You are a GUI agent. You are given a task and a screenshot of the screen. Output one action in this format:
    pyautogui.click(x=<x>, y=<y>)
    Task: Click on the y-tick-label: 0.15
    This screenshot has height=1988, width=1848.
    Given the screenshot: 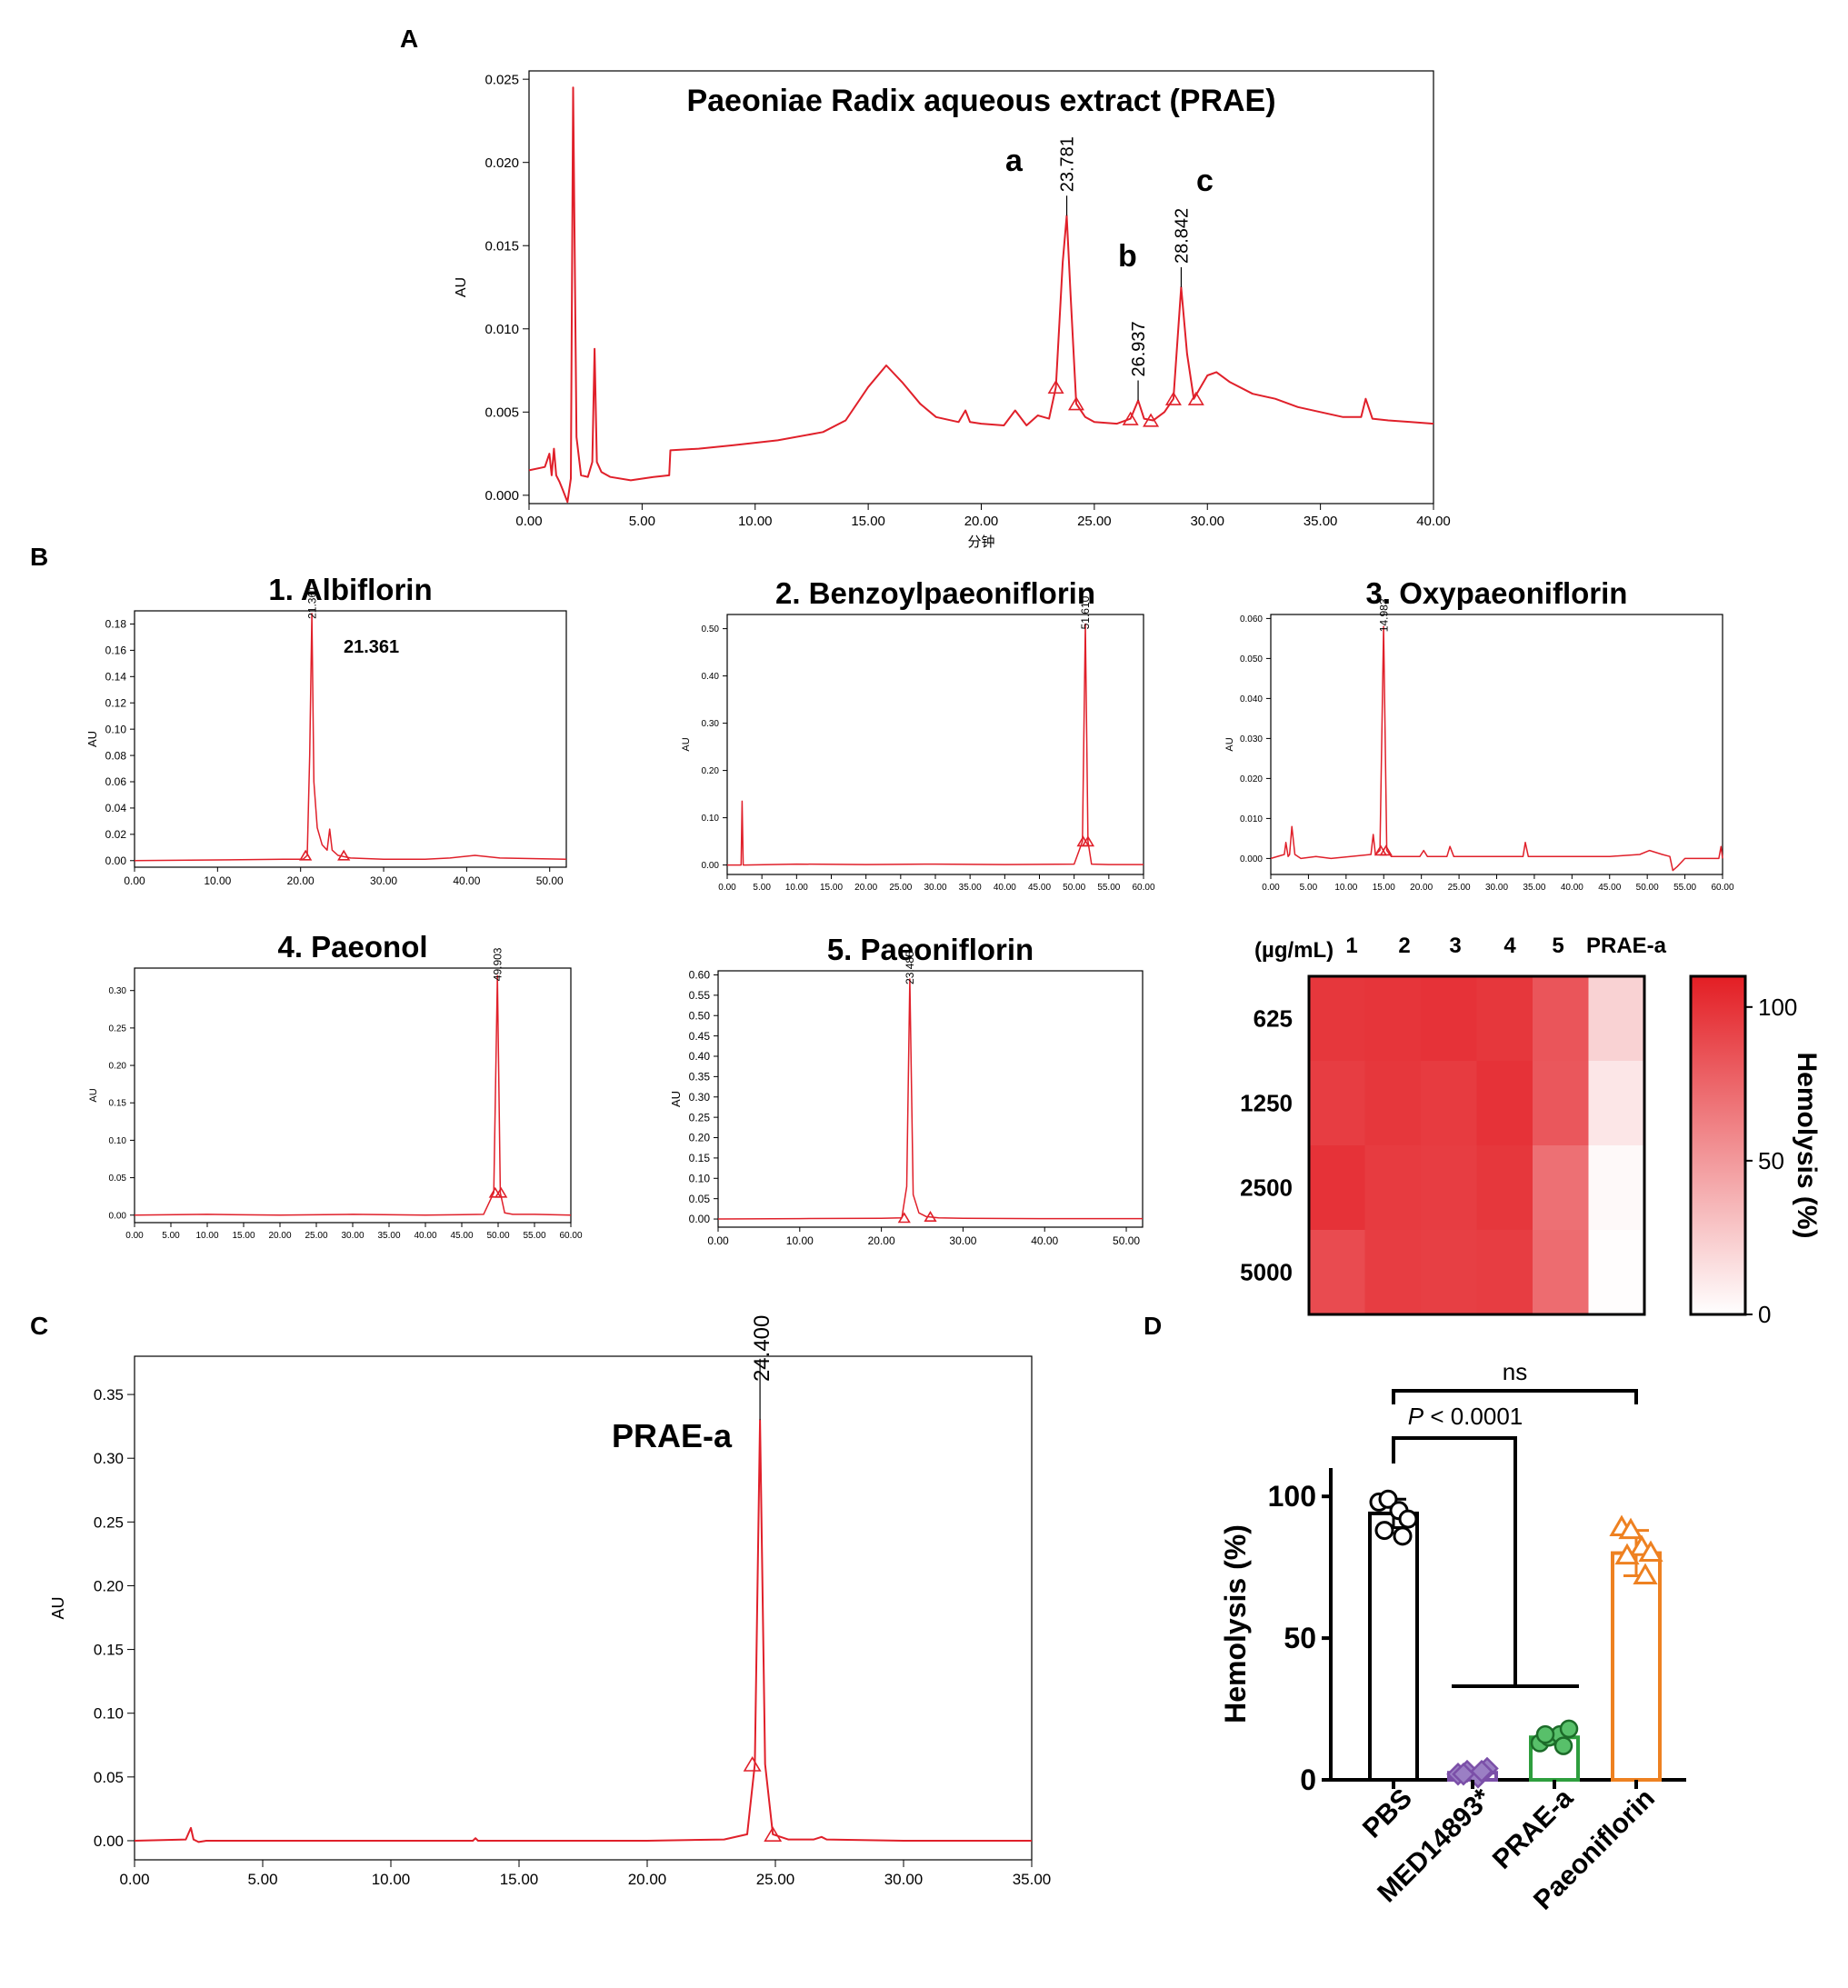 What is the action you would take?
    pyautogui.click(x=109, y=1650)
    